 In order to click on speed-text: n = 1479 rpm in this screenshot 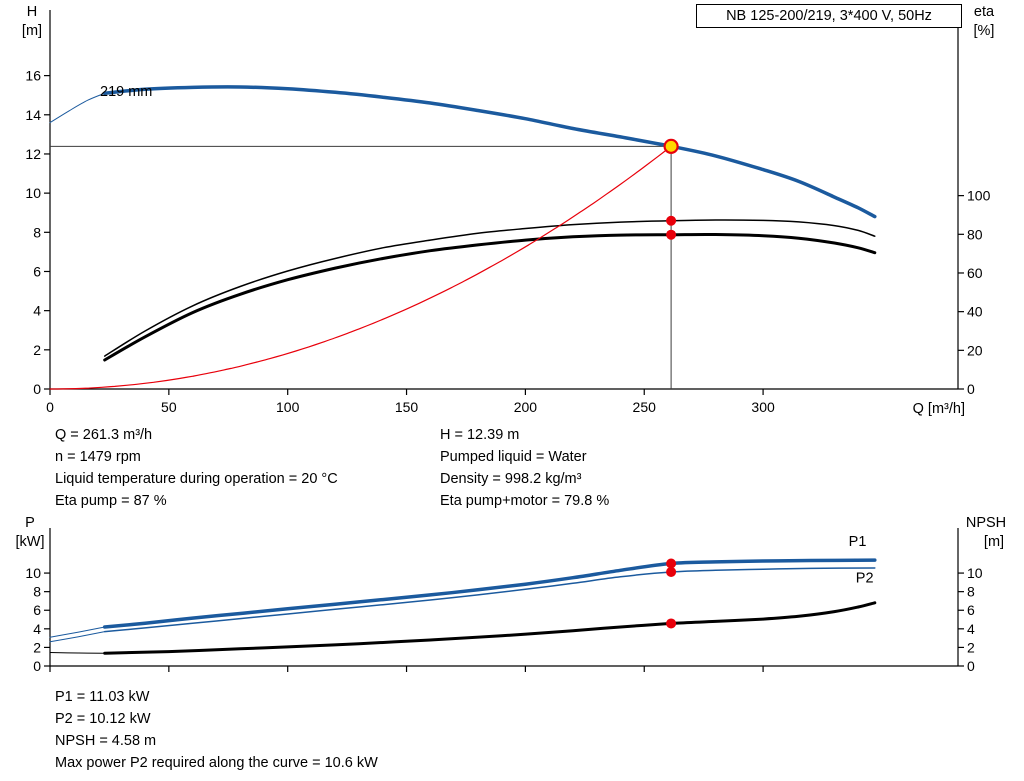, I will do `click(98, 457)`.